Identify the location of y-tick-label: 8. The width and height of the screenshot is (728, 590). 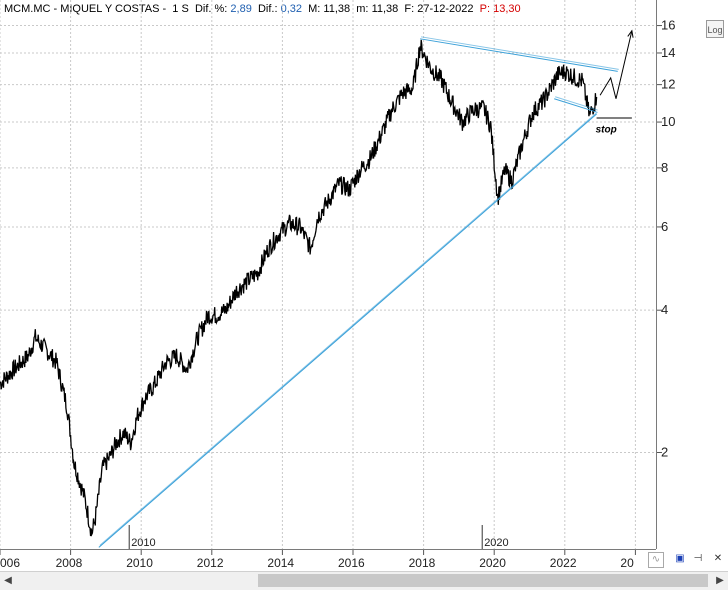
(664, 167).